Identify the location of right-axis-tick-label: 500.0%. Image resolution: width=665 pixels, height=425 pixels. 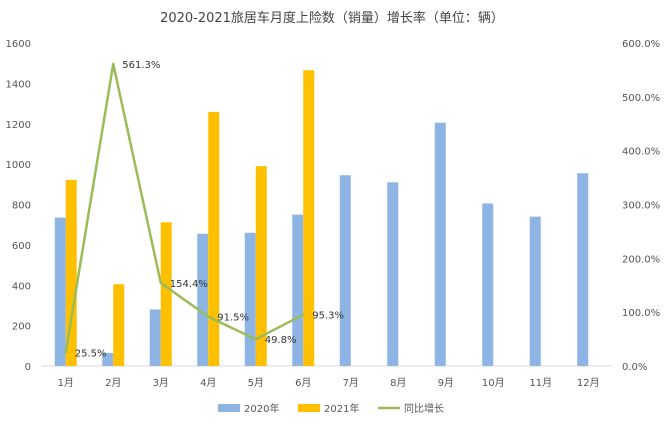
(641, 98).